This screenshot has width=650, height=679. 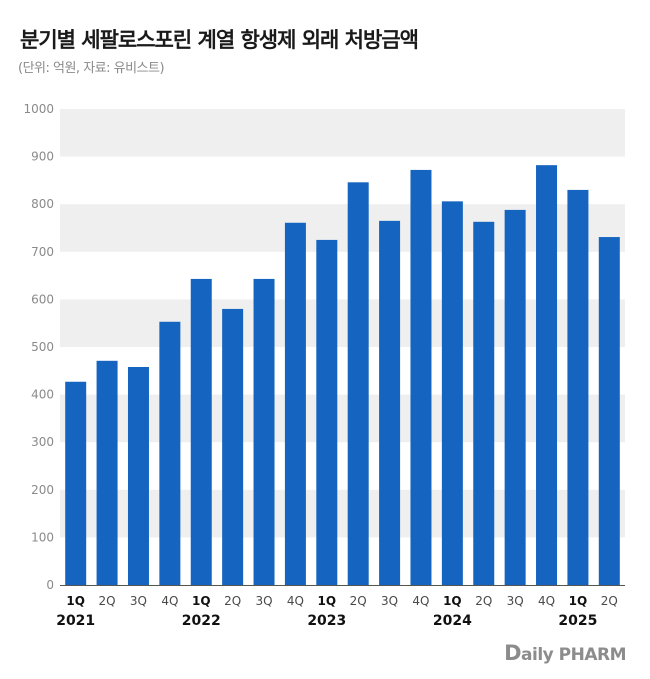 I want to click on year-label: 2023, so click(x=326, y=621).